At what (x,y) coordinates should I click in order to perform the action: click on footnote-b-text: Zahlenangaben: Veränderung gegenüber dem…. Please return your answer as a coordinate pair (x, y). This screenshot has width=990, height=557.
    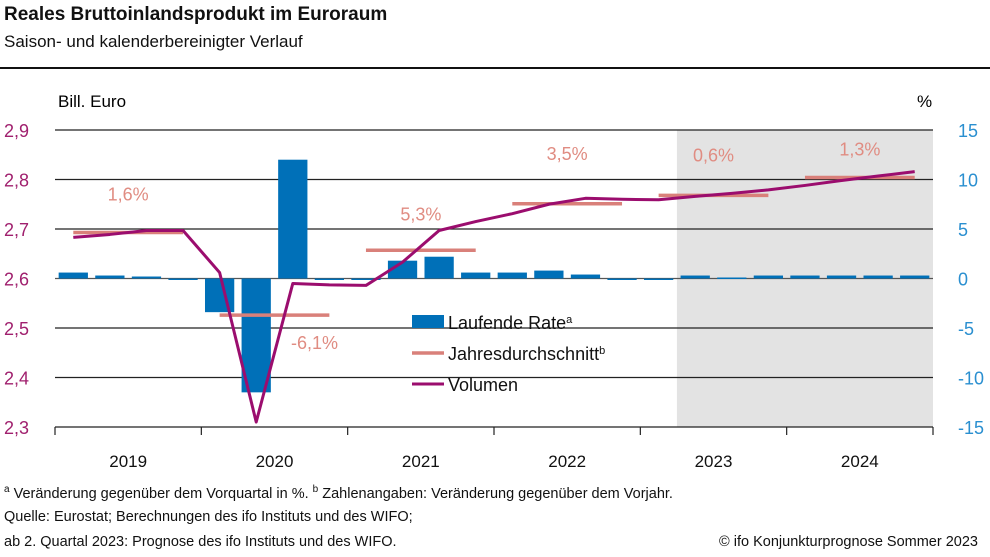
    Looking at the image, I should click on (495, 493).